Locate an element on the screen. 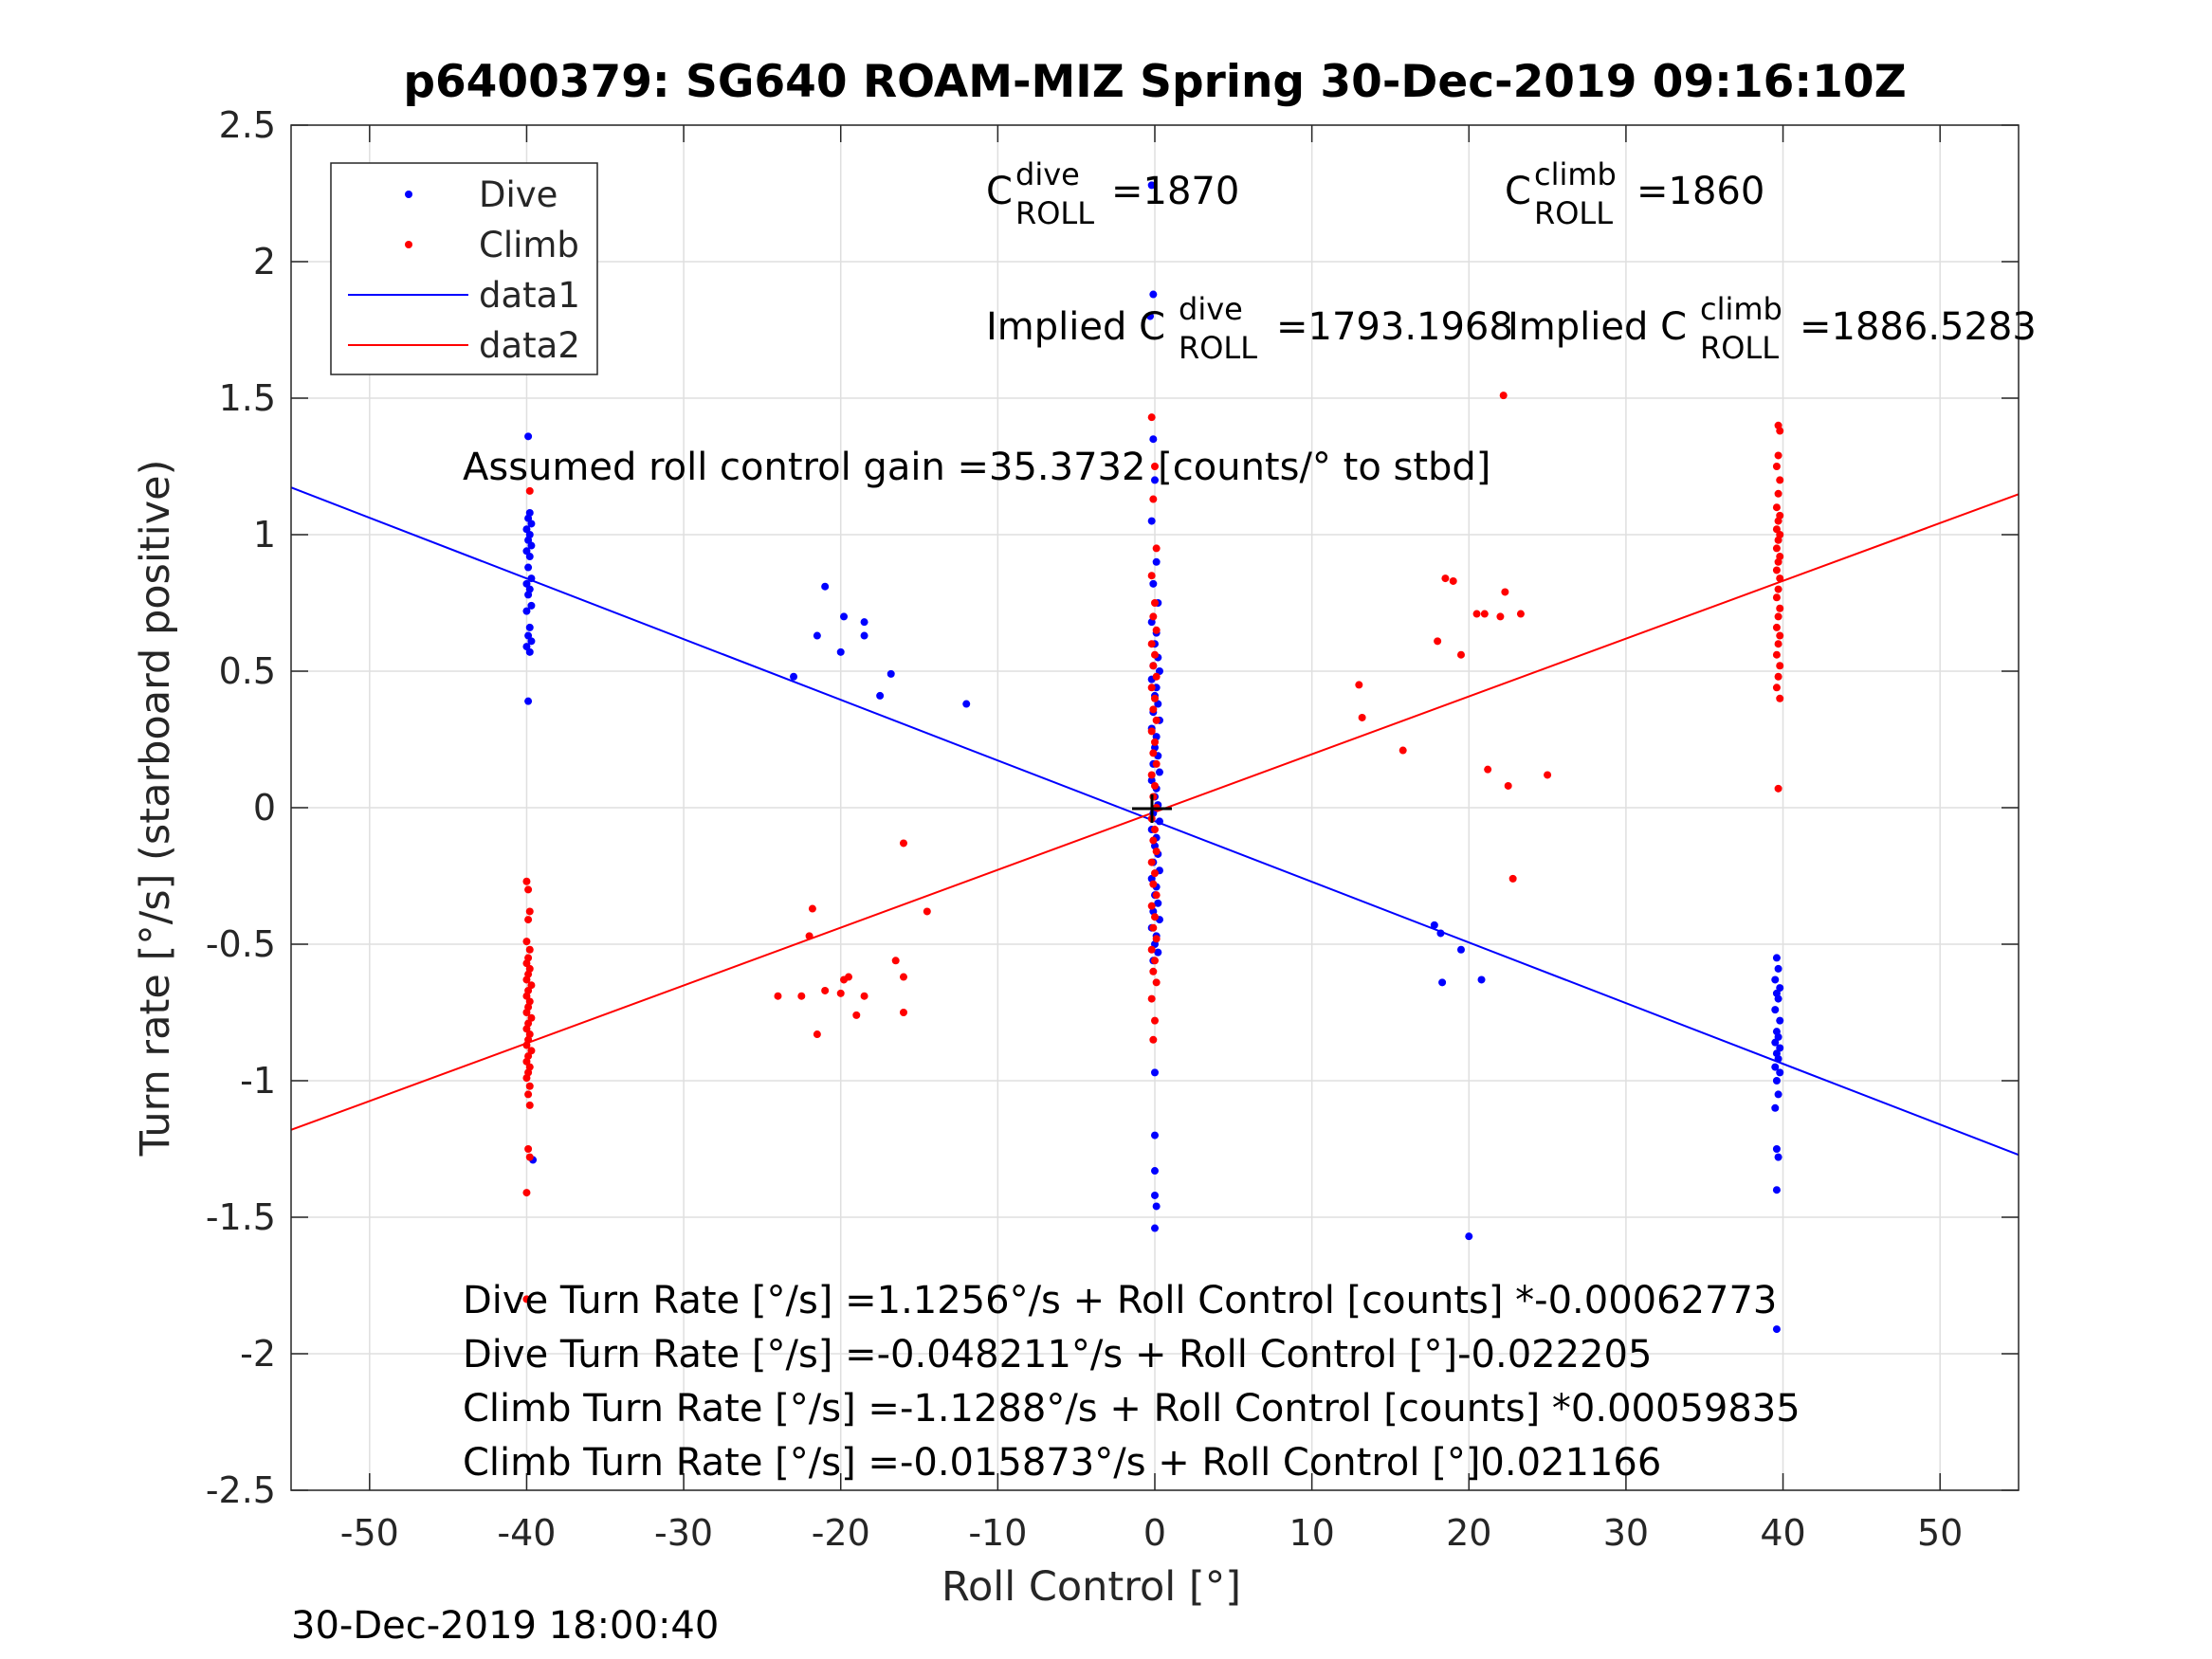 The image size is (2212, 1659). legend-label-data1: data1 is located at coordinates (529, 295).